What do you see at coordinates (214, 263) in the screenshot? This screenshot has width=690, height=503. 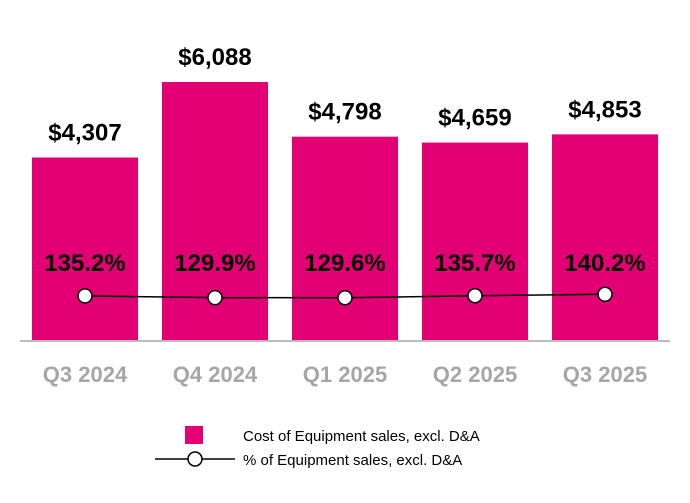 I see `percent-value-label: 129.9%` at bounding box center [214, 263].